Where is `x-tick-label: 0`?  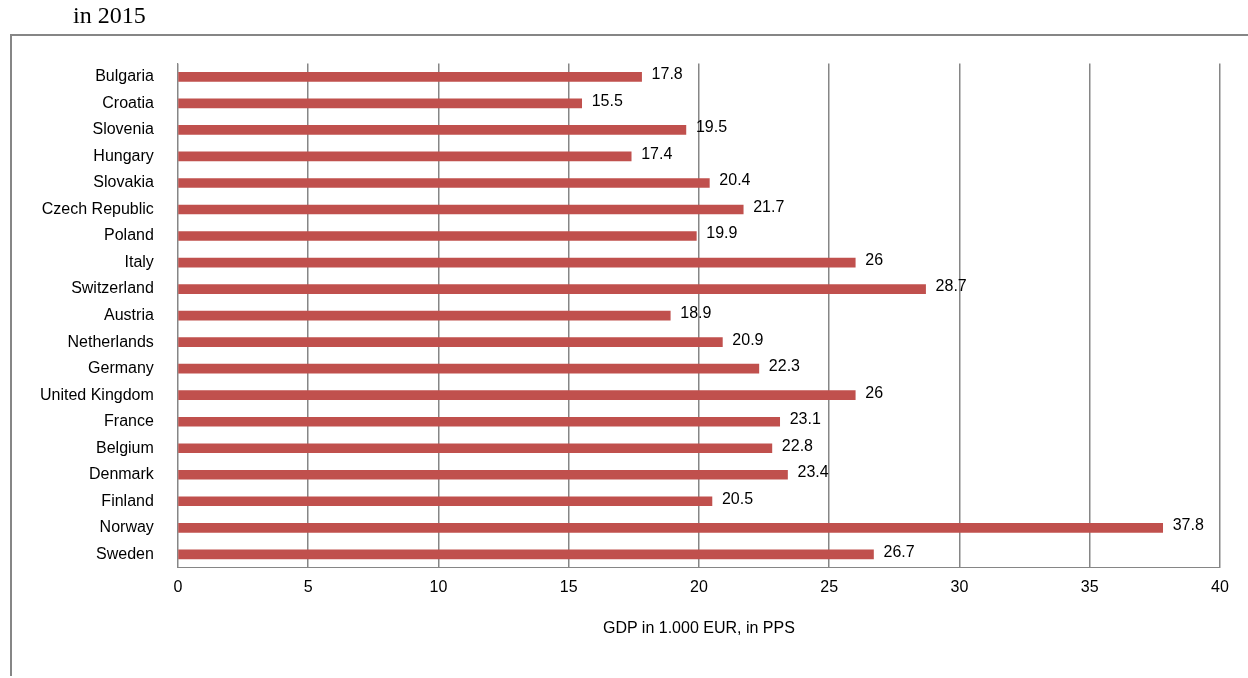
x-tick-label: 0 is located at coordinates (178, 586).